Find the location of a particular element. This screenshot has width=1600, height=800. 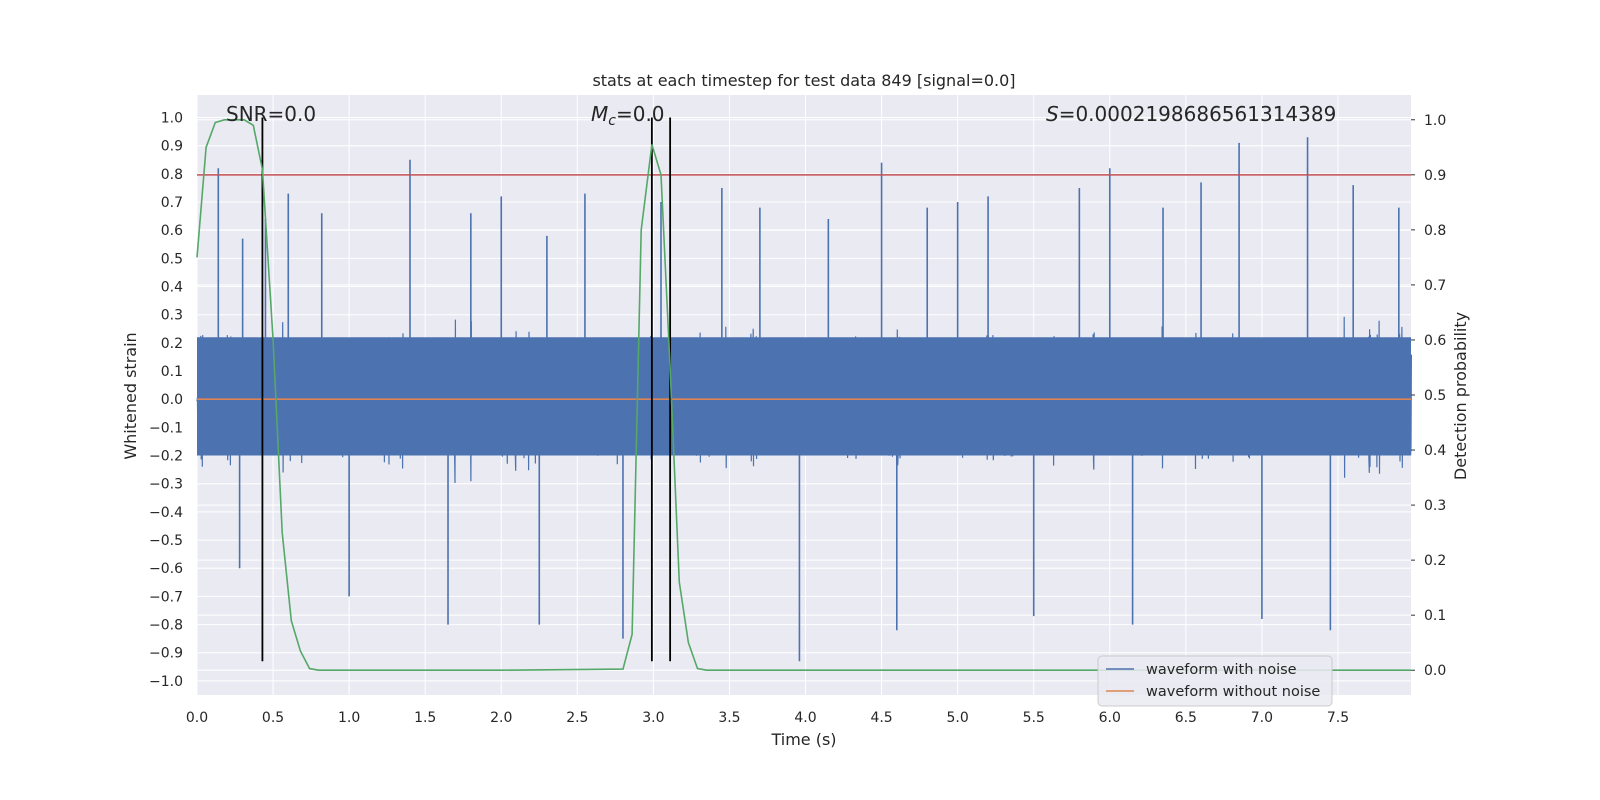

y-tick-label: −0.2 is located at coordinates (166, 457).